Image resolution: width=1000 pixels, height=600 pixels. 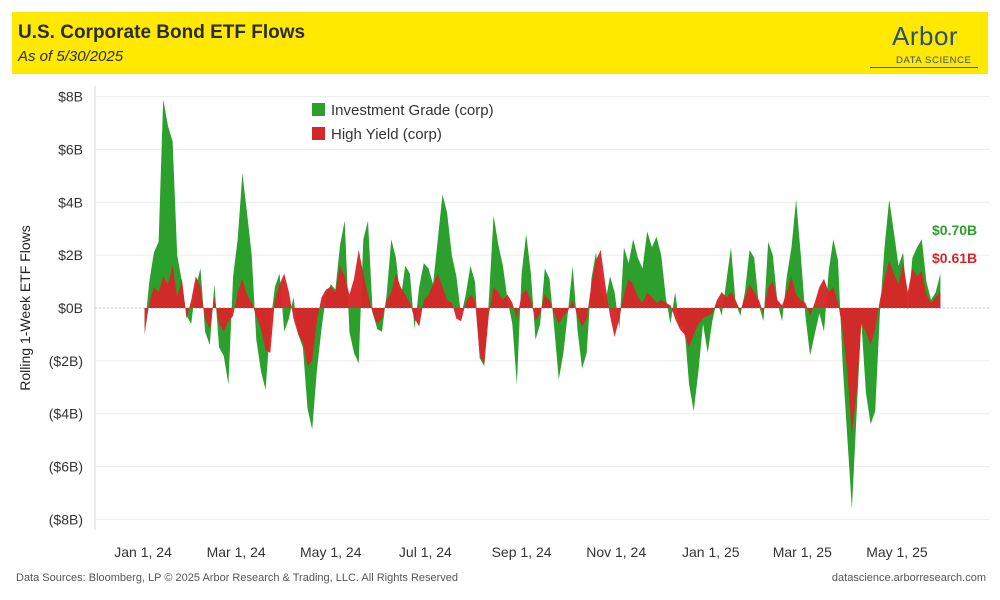 What do you see at coordinates (70, 202) in the screenshot?
I see `y-tick-label: $4B` at bounding box center [70, 202].